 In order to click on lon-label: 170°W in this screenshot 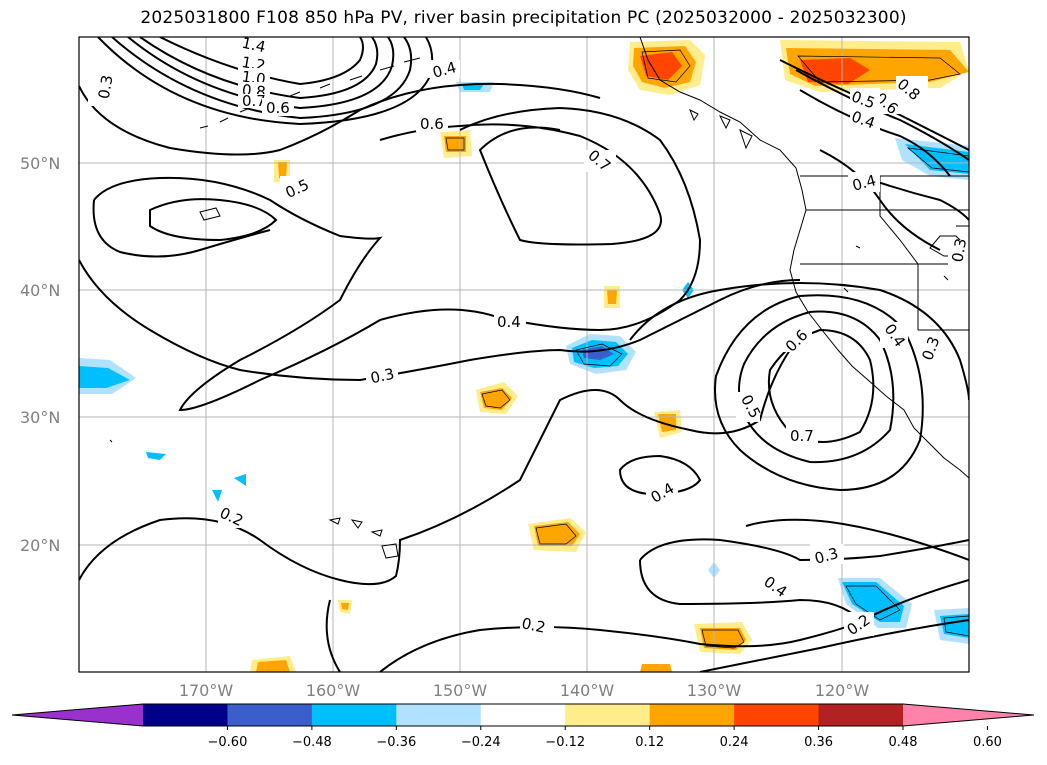, I will do `click(206, 690)`.